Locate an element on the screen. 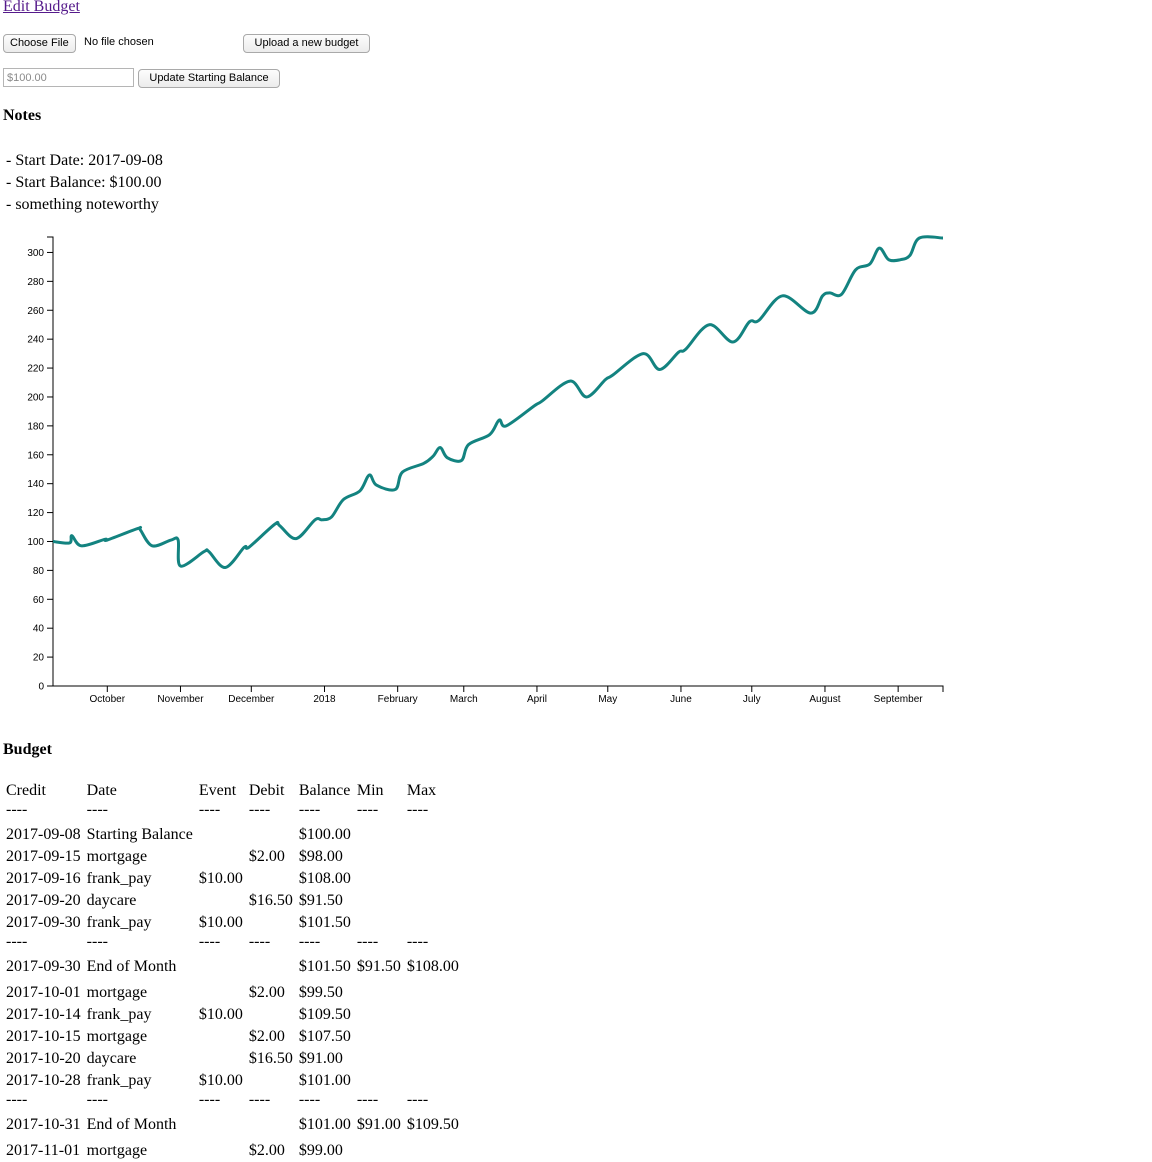  y-tick-label: 200 is located at coordinates (35, 397).